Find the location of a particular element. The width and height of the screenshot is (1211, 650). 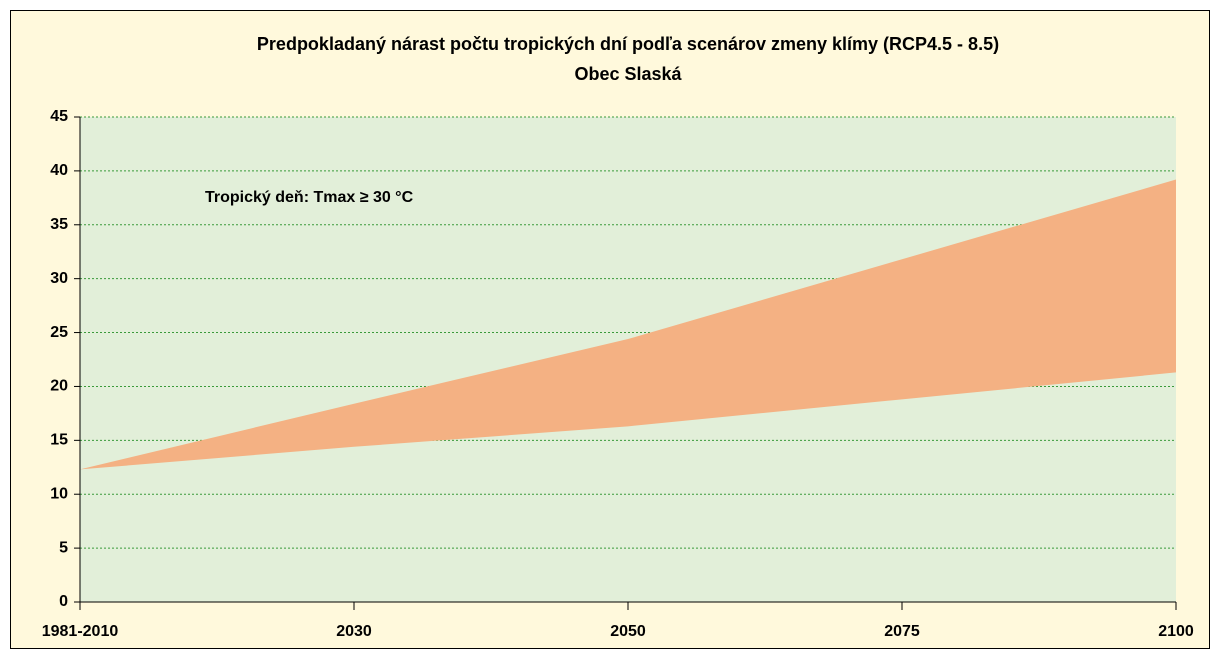

y-tick-label: 45 is located at coordinates (59, 116).